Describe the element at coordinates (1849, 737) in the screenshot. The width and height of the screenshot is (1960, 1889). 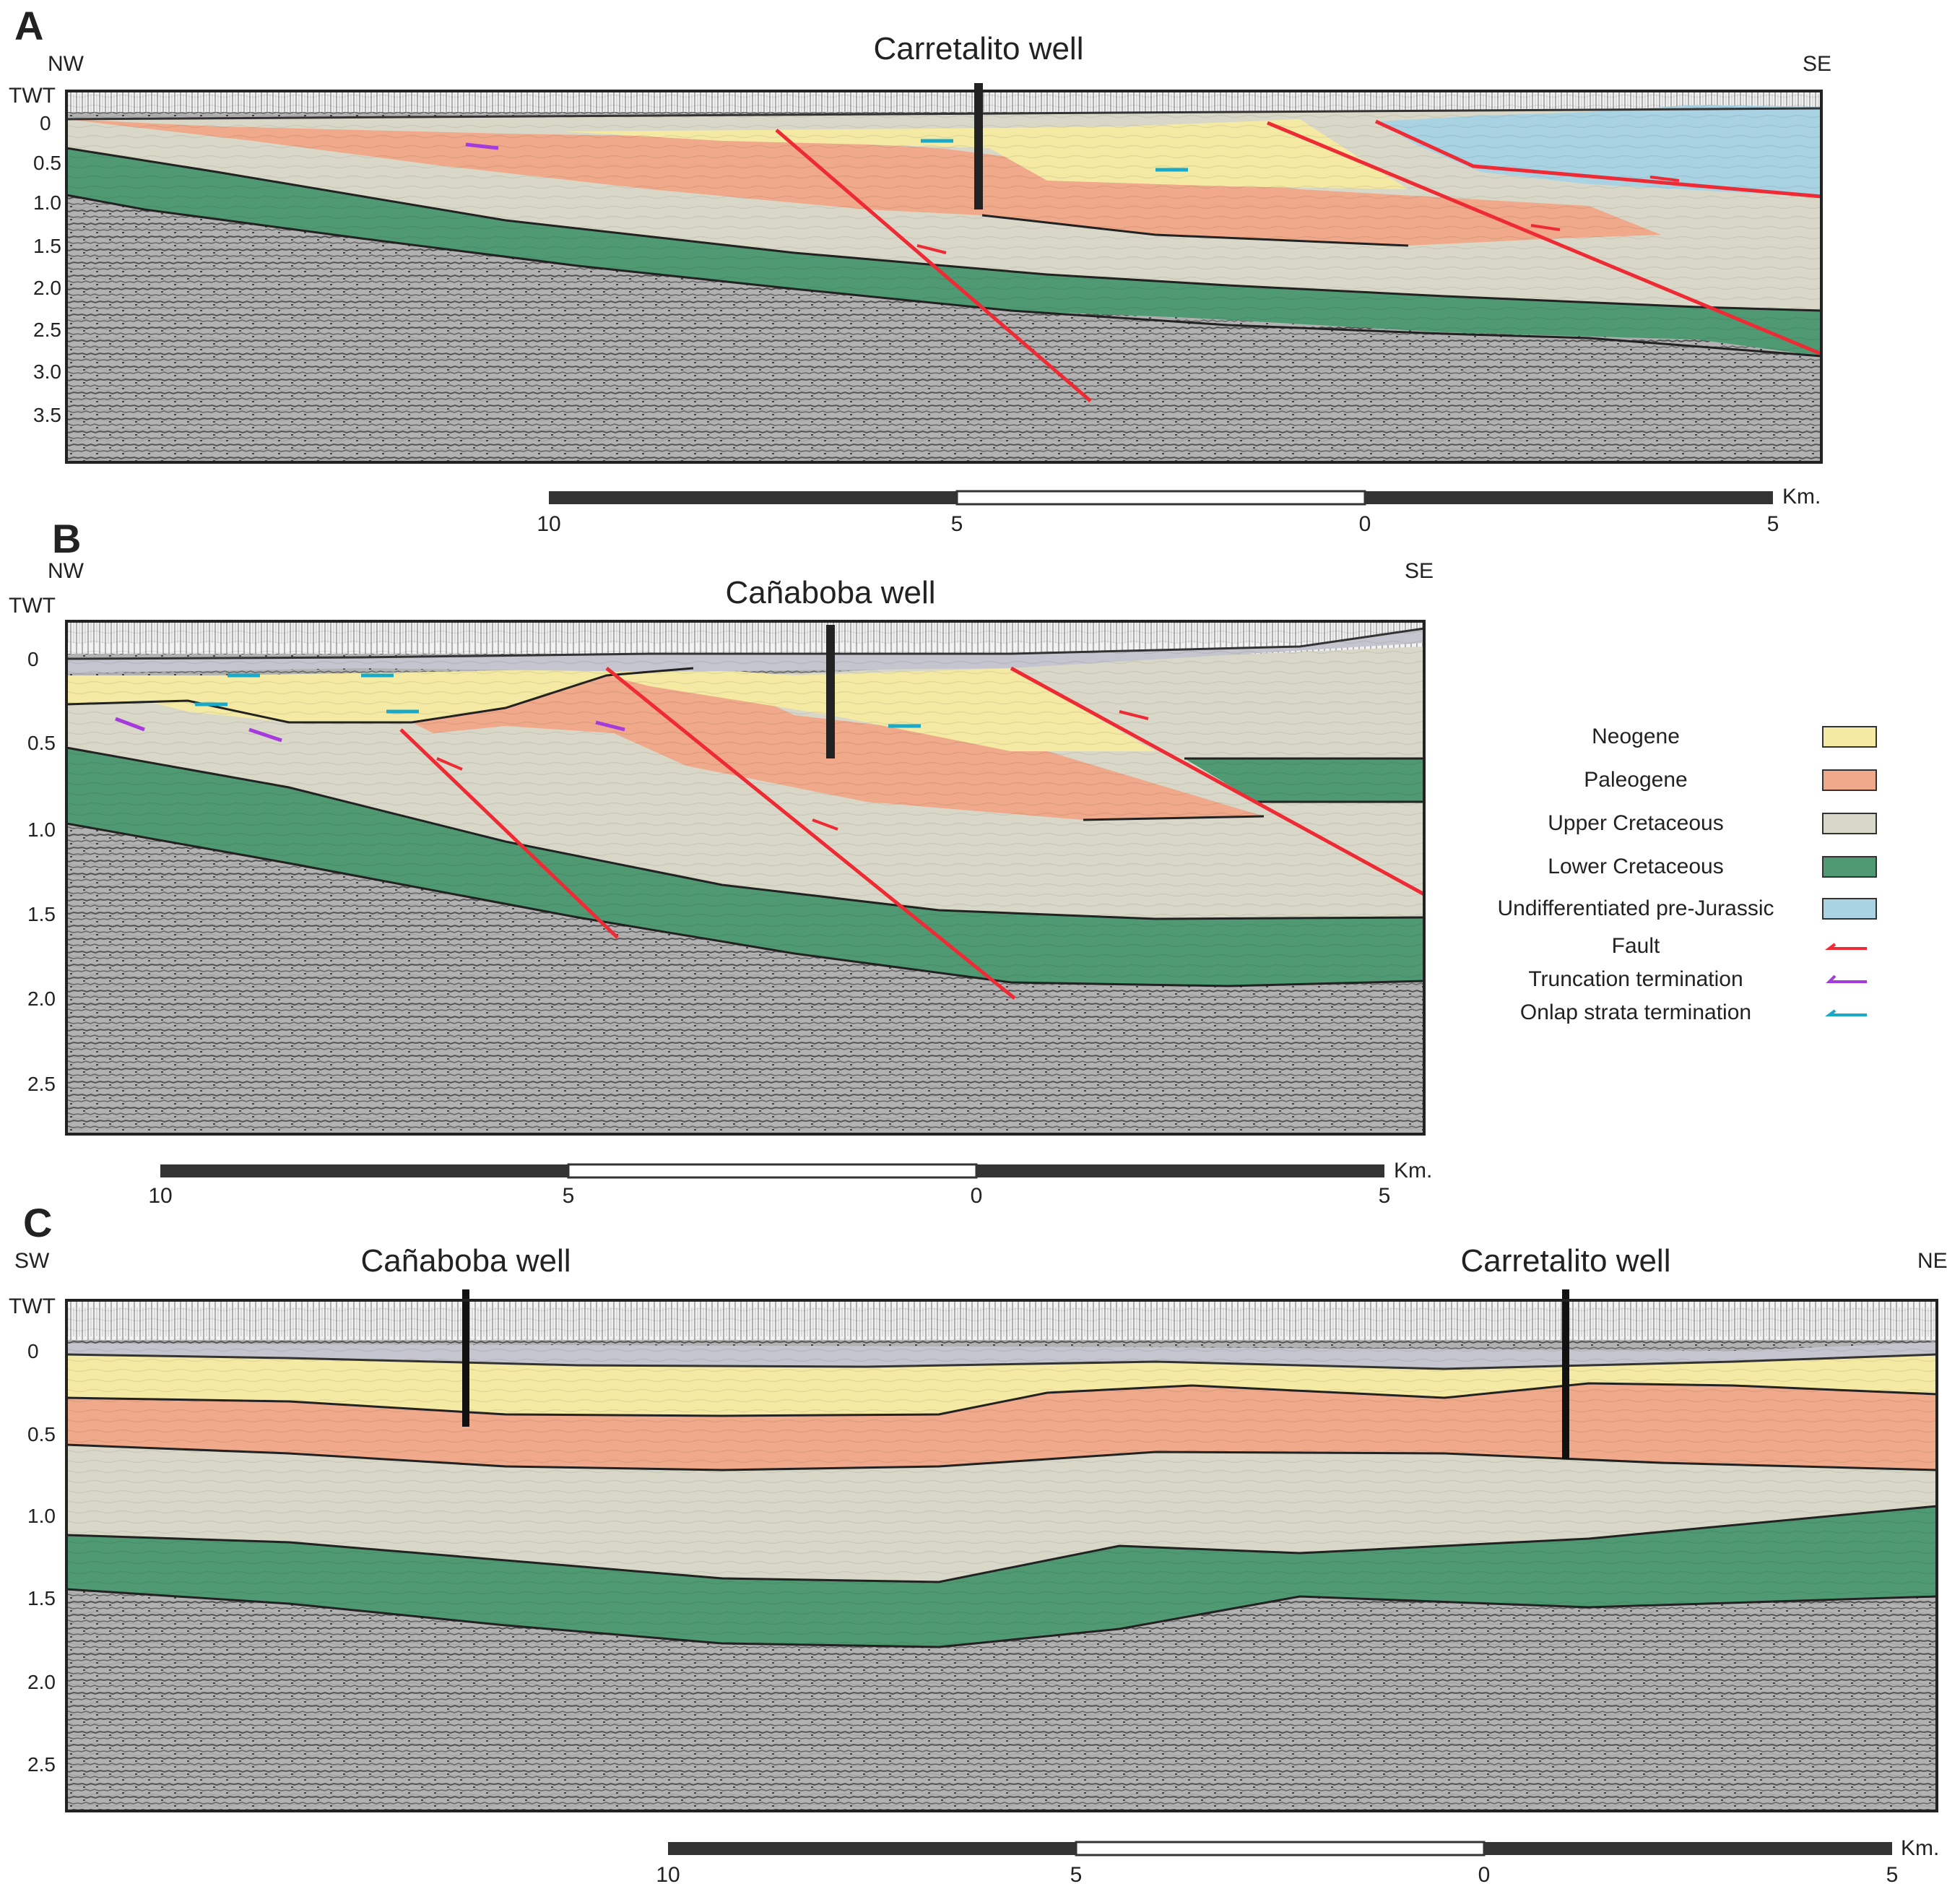
I see `legend-swatch-neogene` at that location.